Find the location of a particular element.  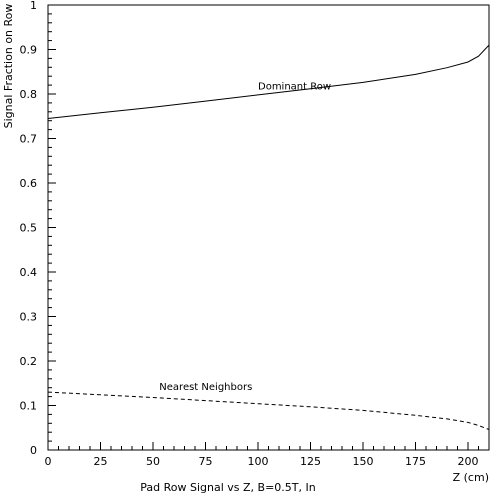

y-tick-label: 0 is located at coordinates (33, 450).